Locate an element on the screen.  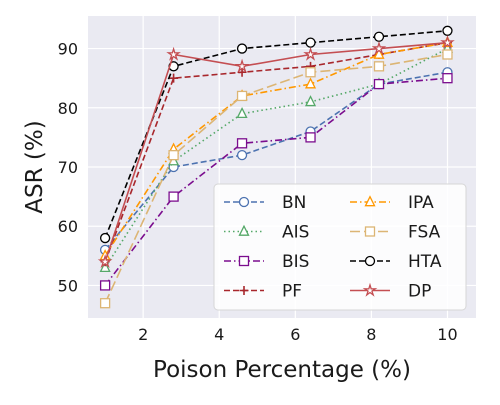
x-tick-label: 10 is located at coordinates (447, 334).